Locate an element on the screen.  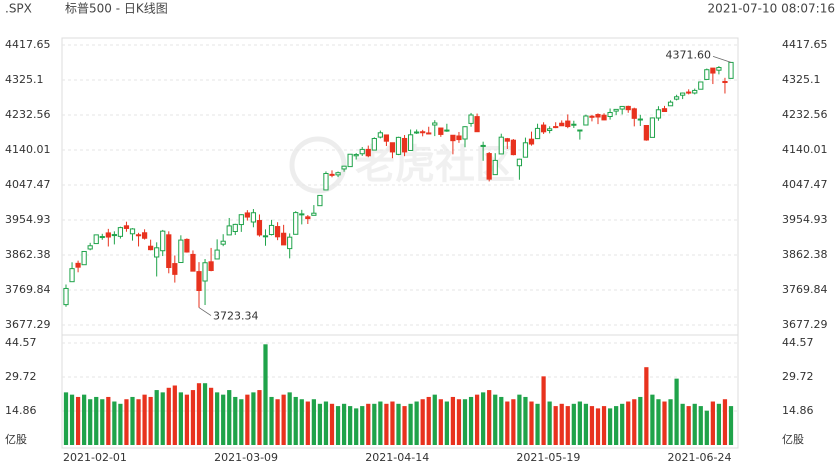
y-tick-label: 3677.29 is located at coordinates (28, 324).